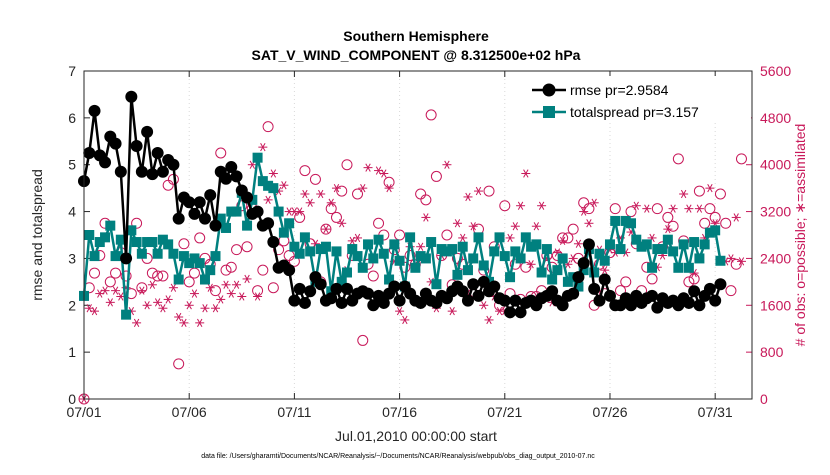  Describe the element at coordinates (764, 399) in the screenshot. I see `y-right-tick-label: 0` at that location.